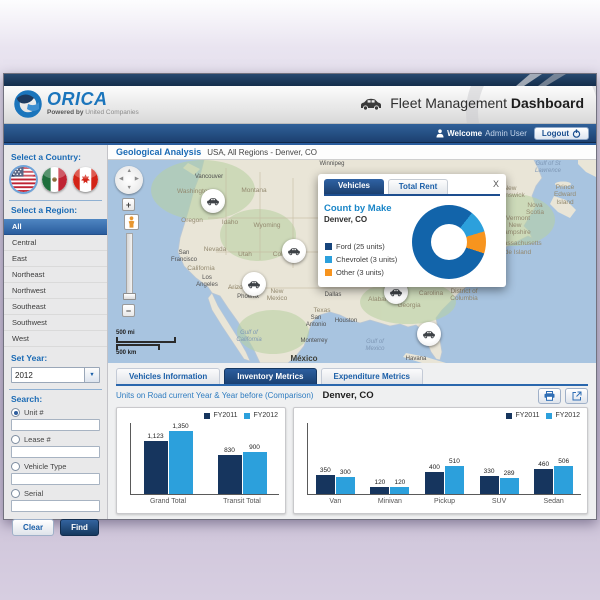 The height and width of the screenshot is (600, 600). What do you see at coordinates (65, 112) in the screenshot?
I see `brand-tagline-bold: Powered by` at bounding box center [65, 112].